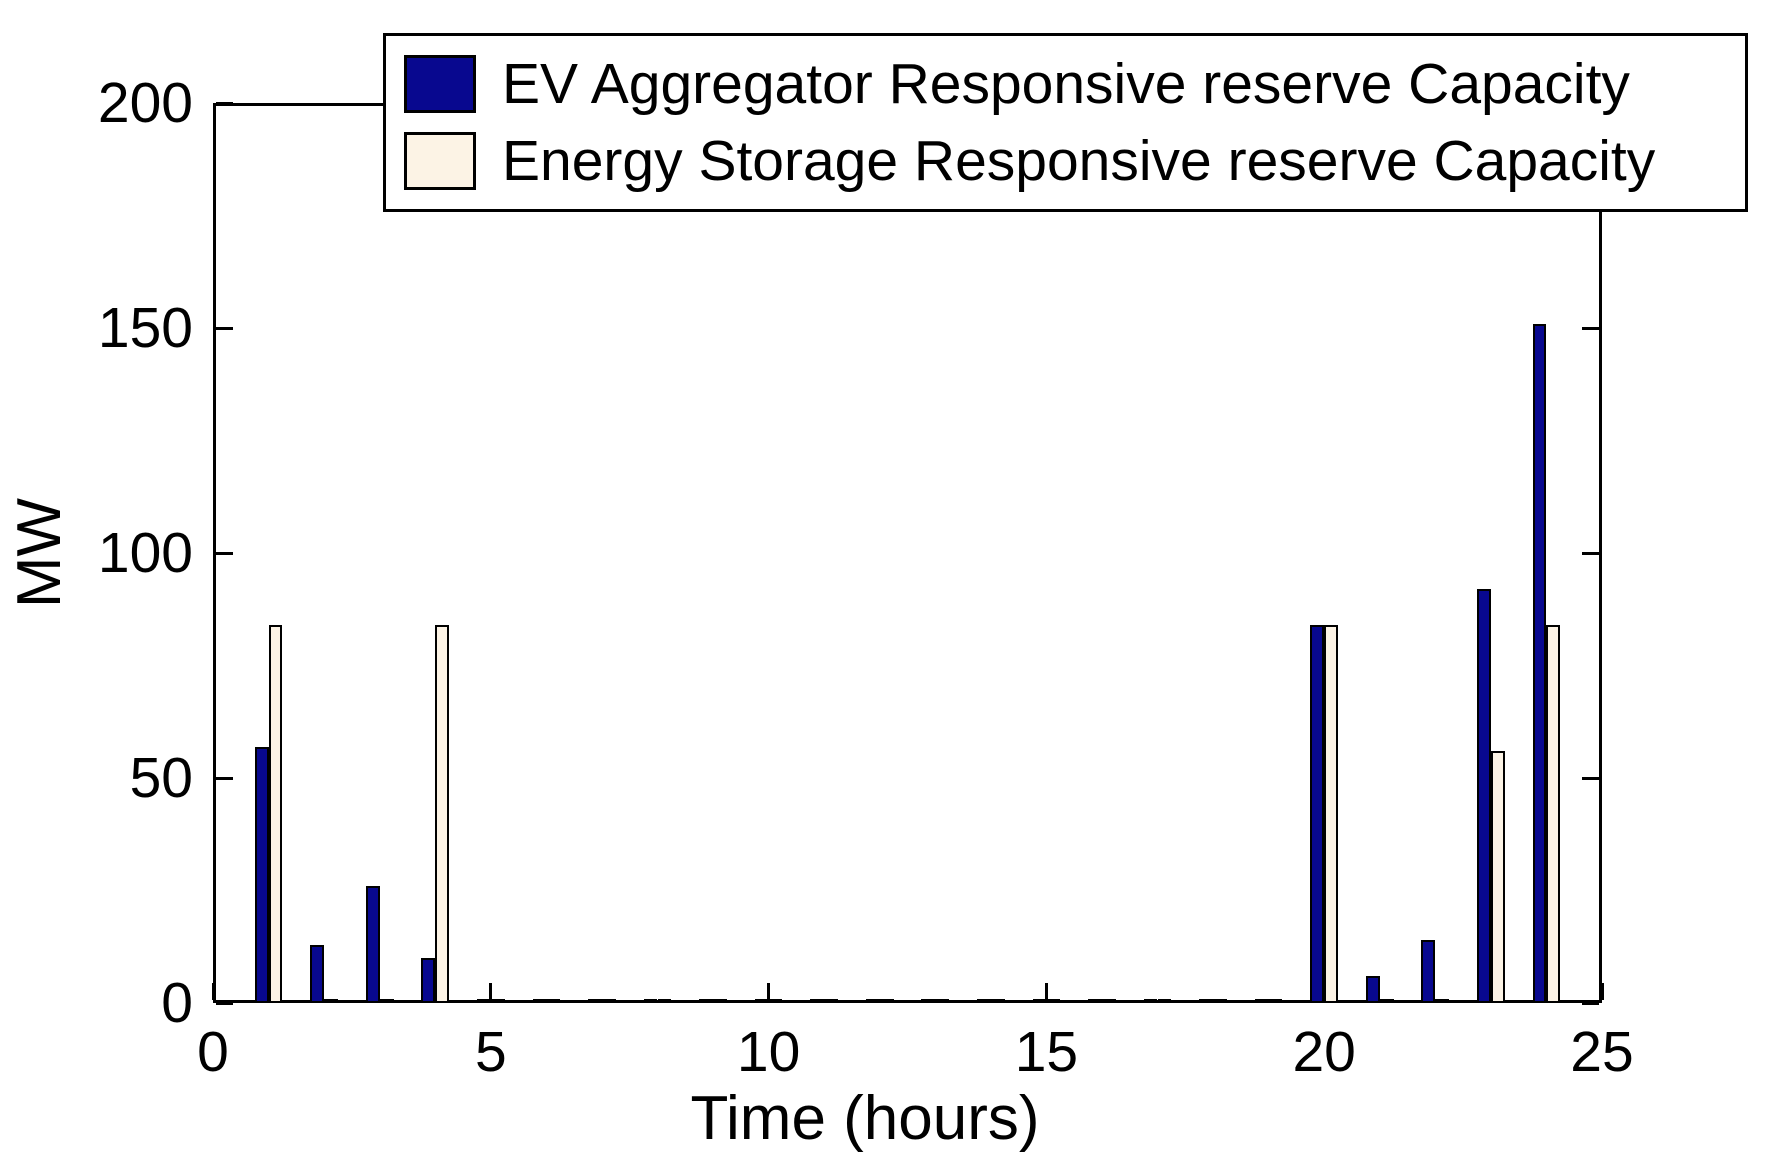 The width and height of the screenshot is (1765, 1174). I want to click on y-tick-label: 100, so click(145, 553).